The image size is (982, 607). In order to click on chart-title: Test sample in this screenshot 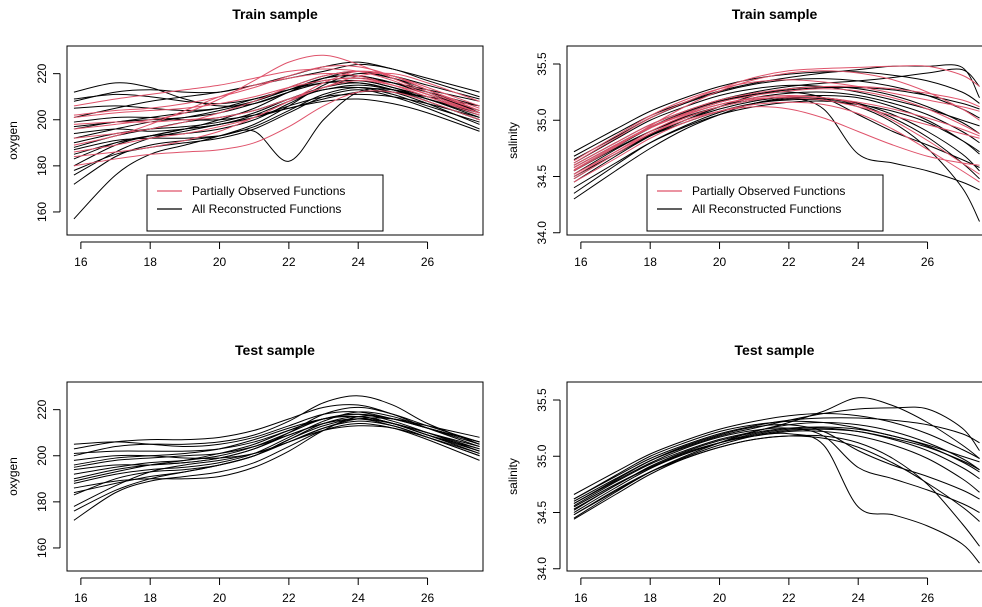, I will do `click(775, 350)`.